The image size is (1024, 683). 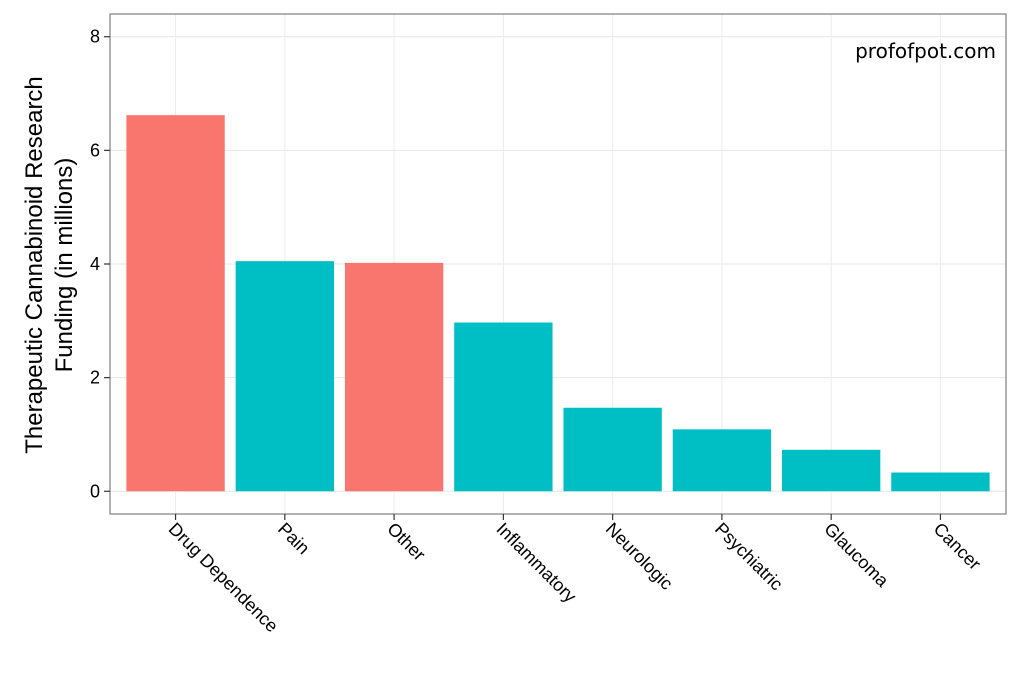 I want to click on y-tick-label: 4, so click(x=95, y=264).